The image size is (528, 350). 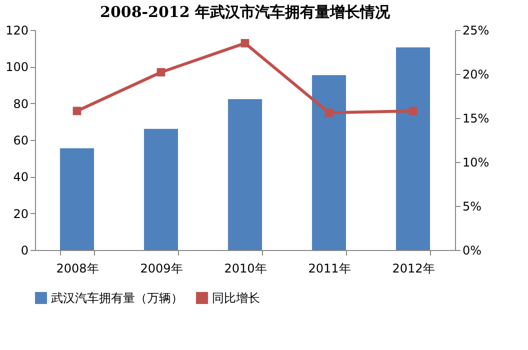 What do you see at coordinates (17, 67) in the screenshot?
I see `y-tick-label: 100` at bounding box center [17, 67].